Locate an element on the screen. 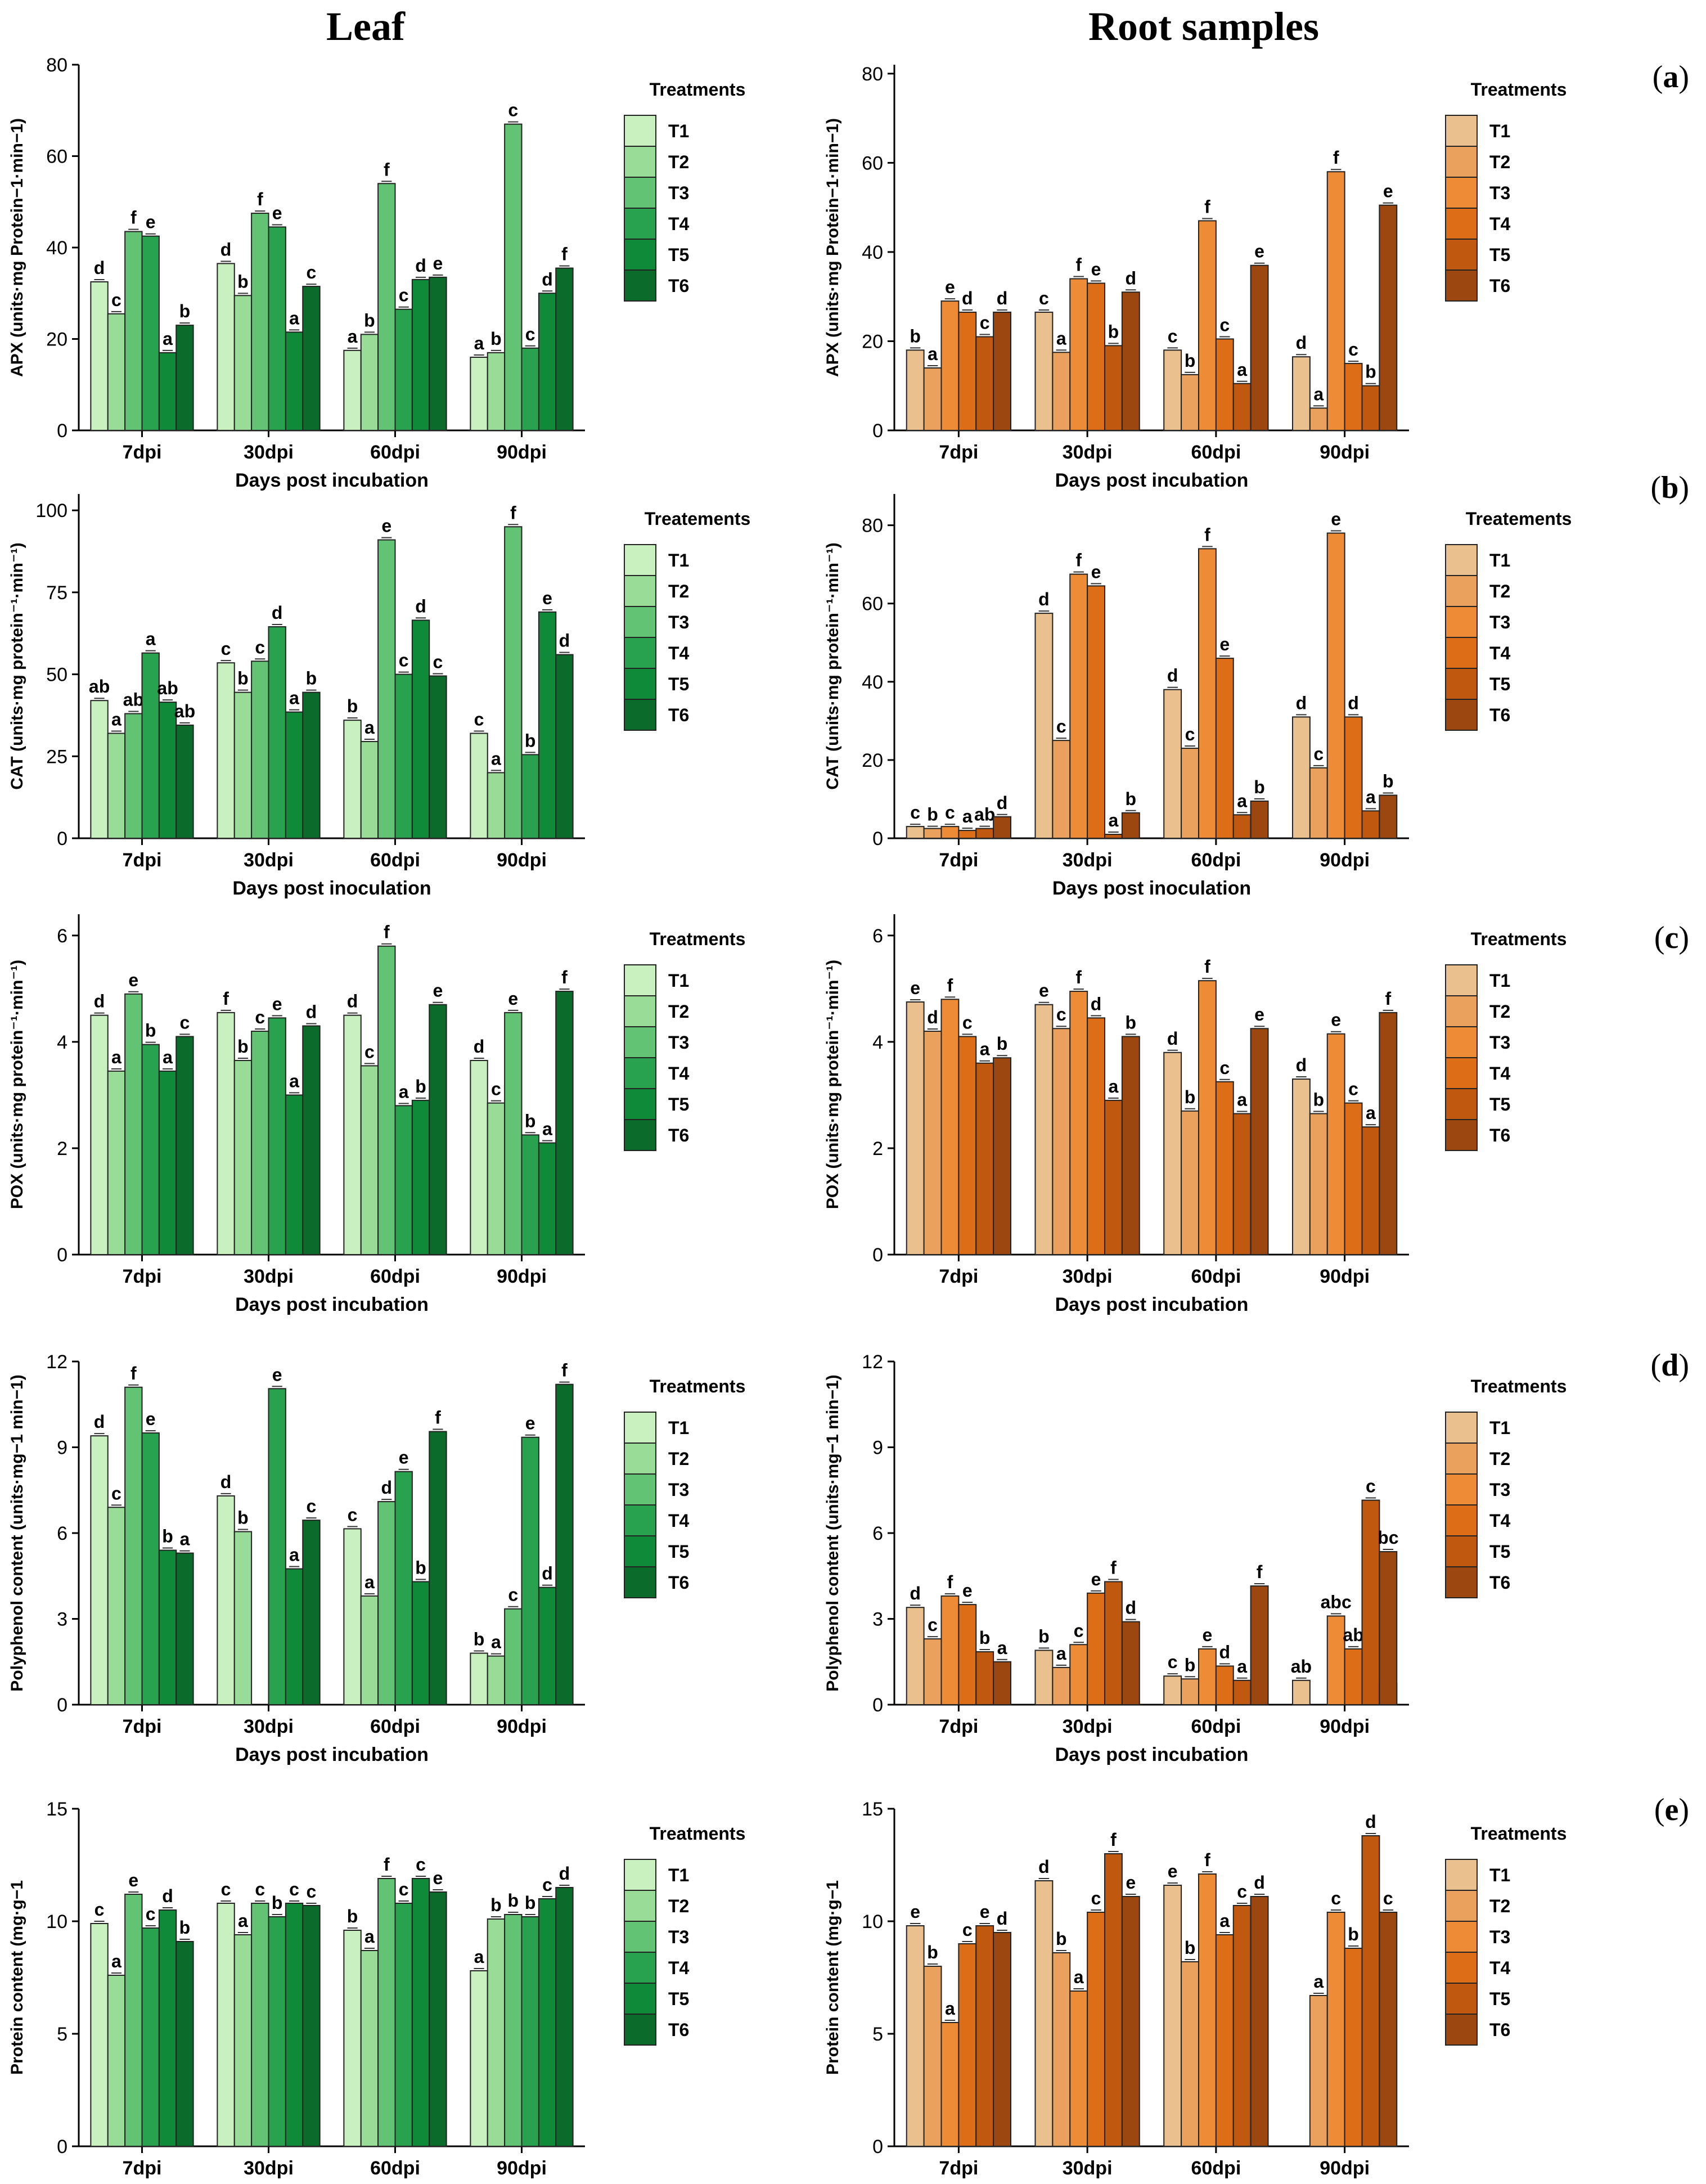 This screenshot has height=2184, width=1706. bar-T1-30dpi is located at coordinates (1044, 726).